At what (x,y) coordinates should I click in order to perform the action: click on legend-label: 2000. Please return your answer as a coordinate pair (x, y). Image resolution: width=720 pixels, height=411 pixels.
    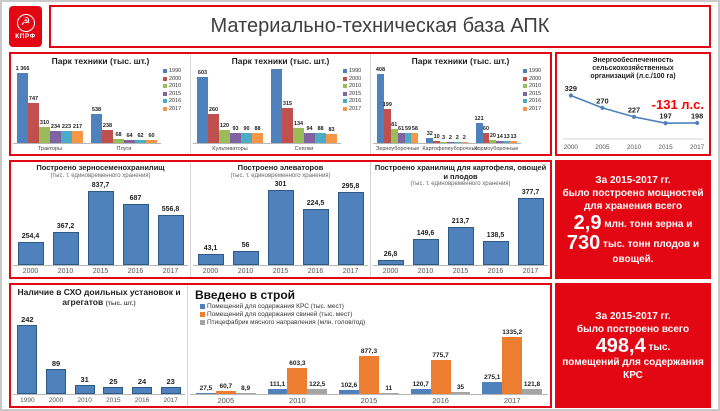
    Looking at the image, I should click on (355, 78).